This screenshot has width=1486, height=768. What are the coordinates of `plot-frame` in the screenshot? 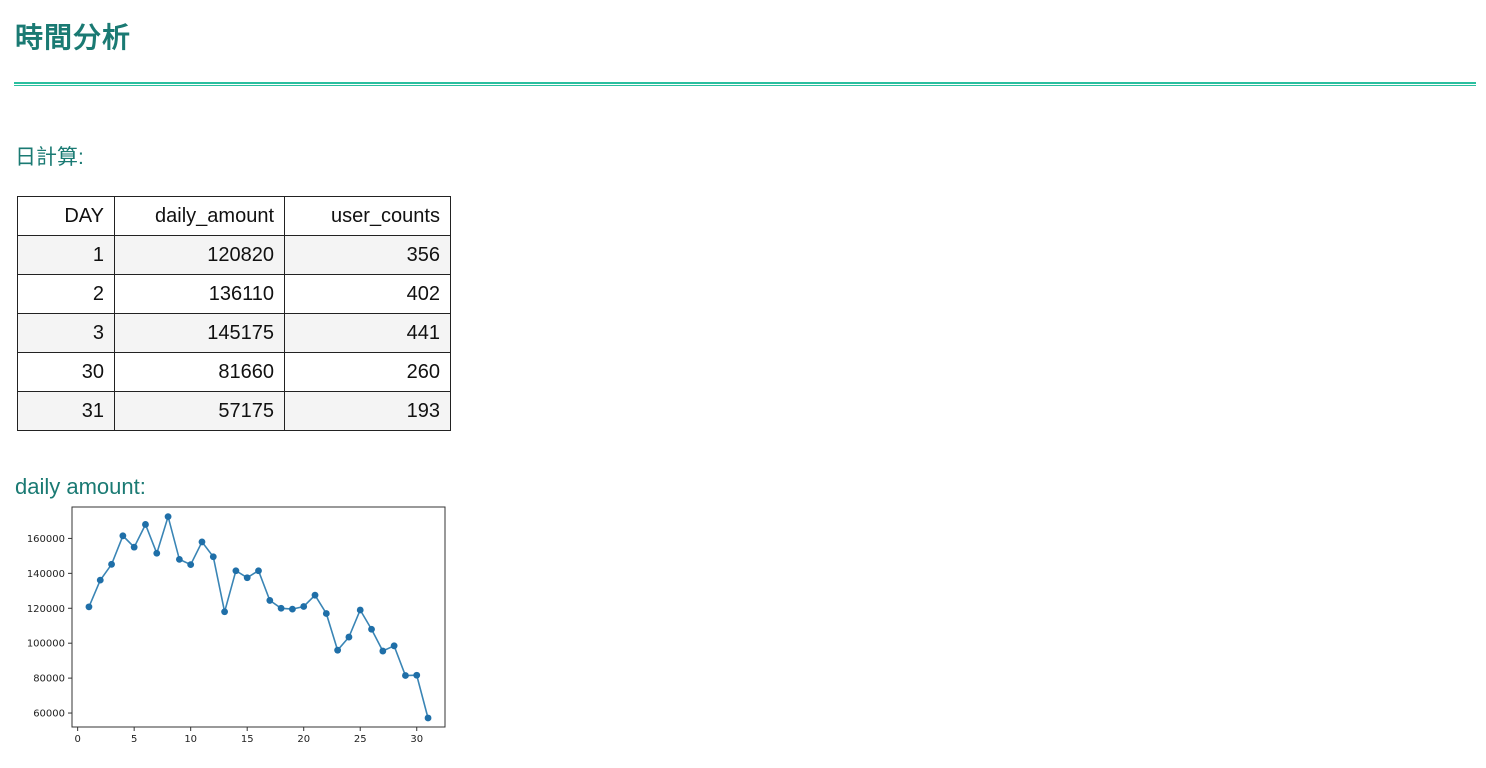 It's located at (258, 617).